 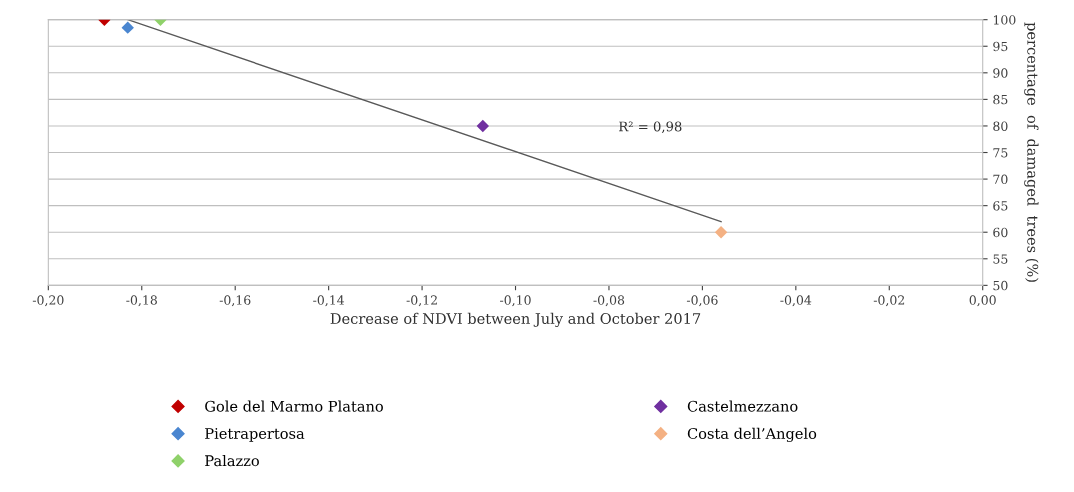 What do you see at coordinates (889, 301) in the screenshot?
I see `x-tick-label: -0,02` at bounding box center [889, 301].